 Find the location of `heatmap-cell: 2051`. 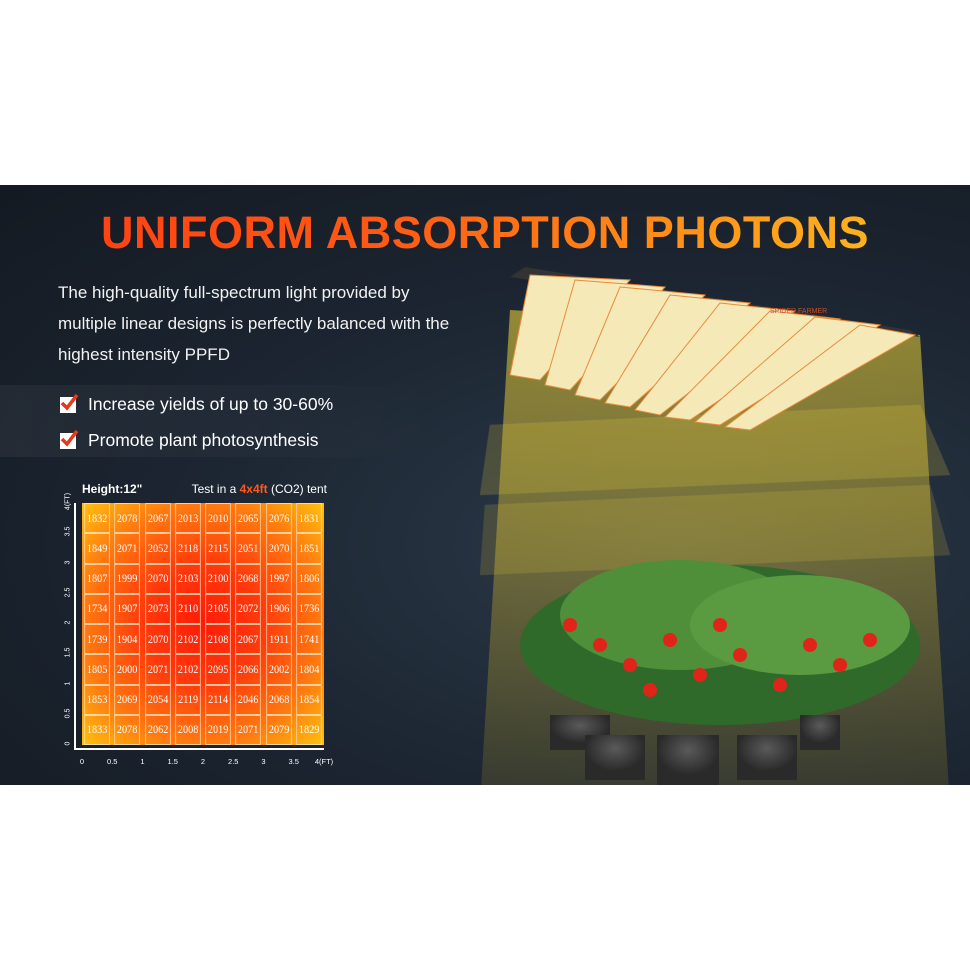

heatmap-cell: 2051 is located at coordinates (248, 548).